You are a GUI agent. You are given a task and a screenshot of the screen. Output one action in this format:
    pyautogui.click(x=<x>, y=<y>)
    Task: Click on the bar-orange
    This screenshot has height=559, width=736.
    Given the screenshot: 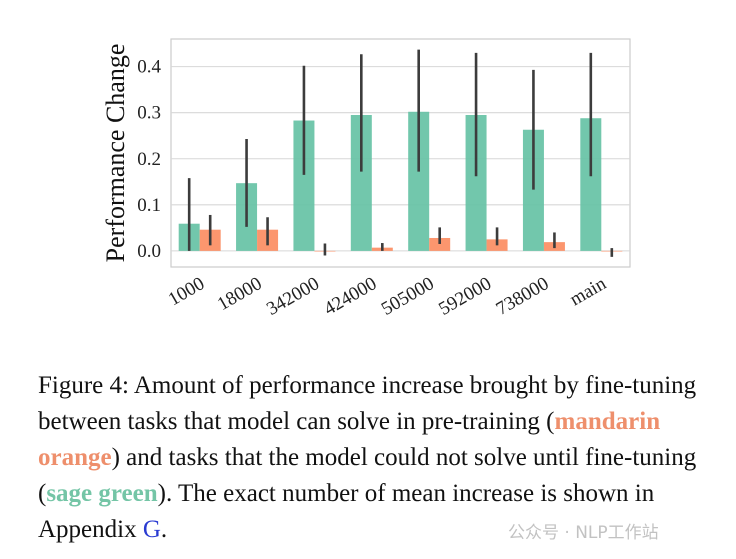 What is the action you would take?
    pyautogui.click(x=440, y=244)
    